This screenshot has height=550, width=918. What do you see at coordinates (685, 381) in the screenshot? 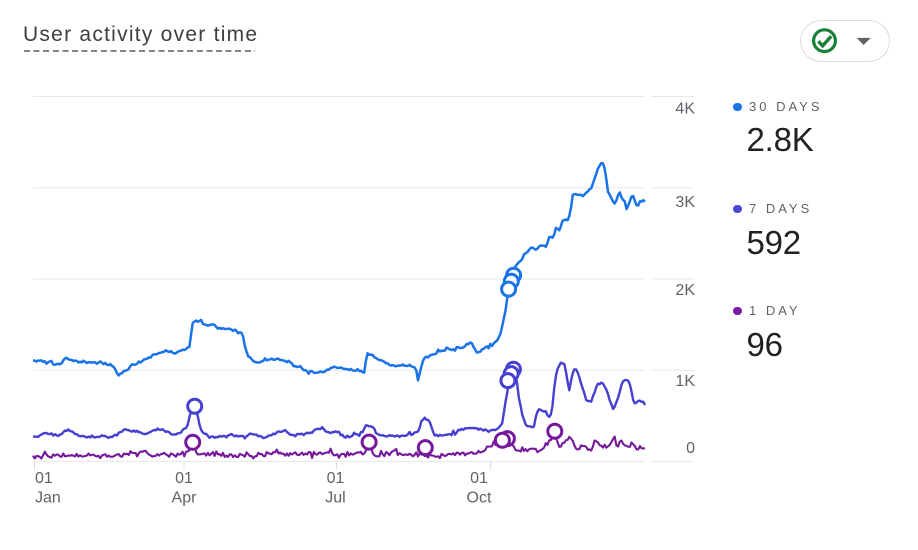
I see `svg-text: 1K` at bounding box center [685, 381].